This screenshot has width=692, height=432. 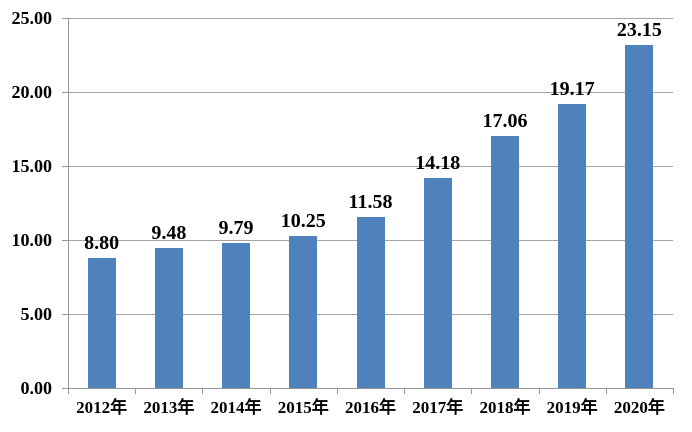 What do you see at coordinates (505, 120) in the screenshot?
I see `bar-value-label: 17.06` at bounding box center [505, 120].